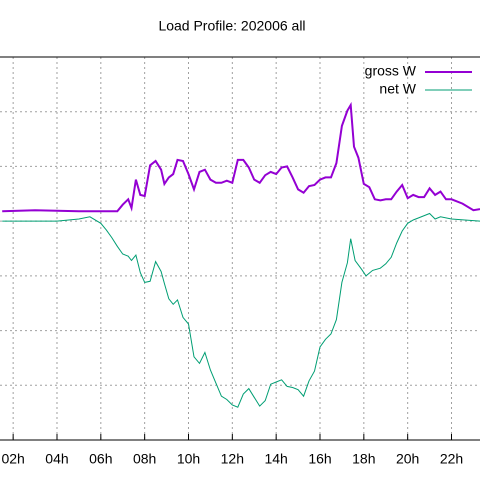 This screenshot has width=480, height=480. I want to click on x-tick-label: 14h, so click(275, 459).